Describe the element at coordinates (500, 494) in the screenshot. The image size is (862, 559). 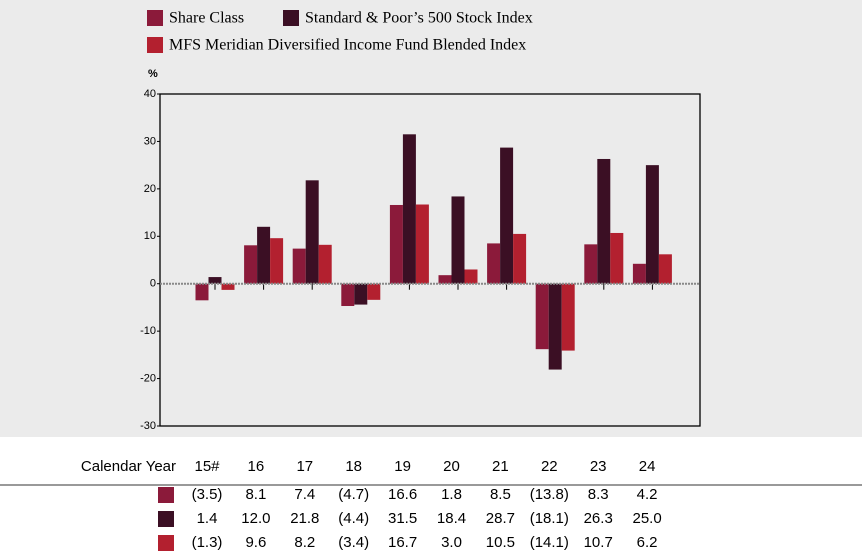
I see `table-cell: 8.5` at that location.